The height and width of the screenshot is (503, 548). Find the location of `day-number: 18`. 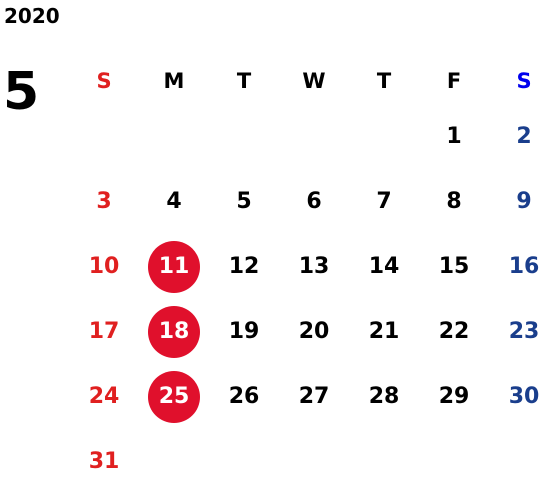

day-number: 18 is located at coordinates (174, 331).